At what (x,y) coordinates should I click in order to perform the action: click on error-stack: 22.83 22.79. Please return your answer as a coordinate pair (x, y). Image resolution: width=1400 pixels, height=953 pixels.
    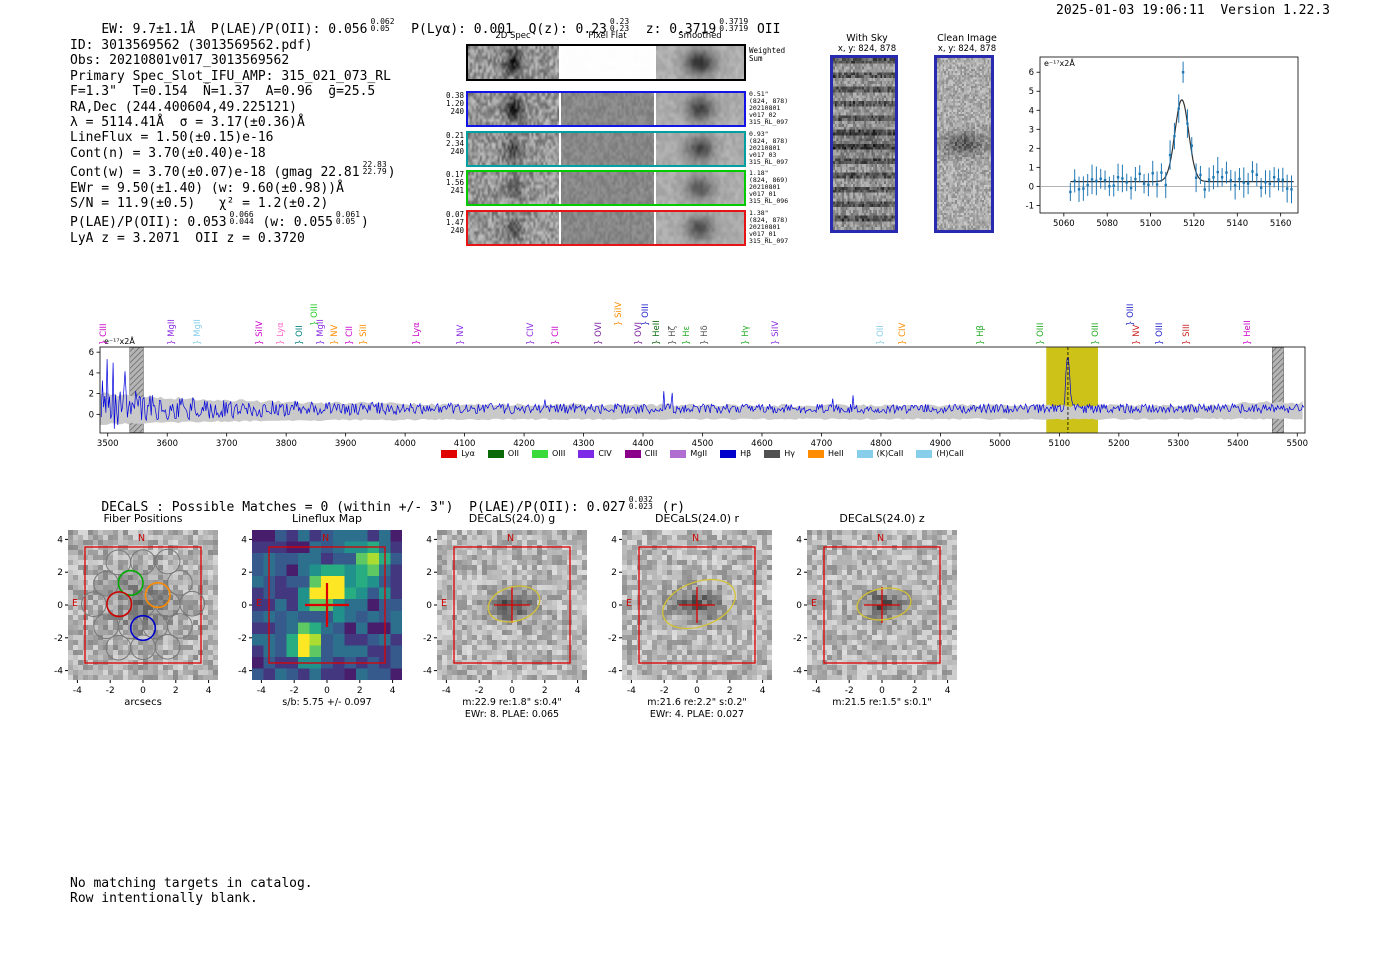
    Looking at the image, I should click on (375, 168).